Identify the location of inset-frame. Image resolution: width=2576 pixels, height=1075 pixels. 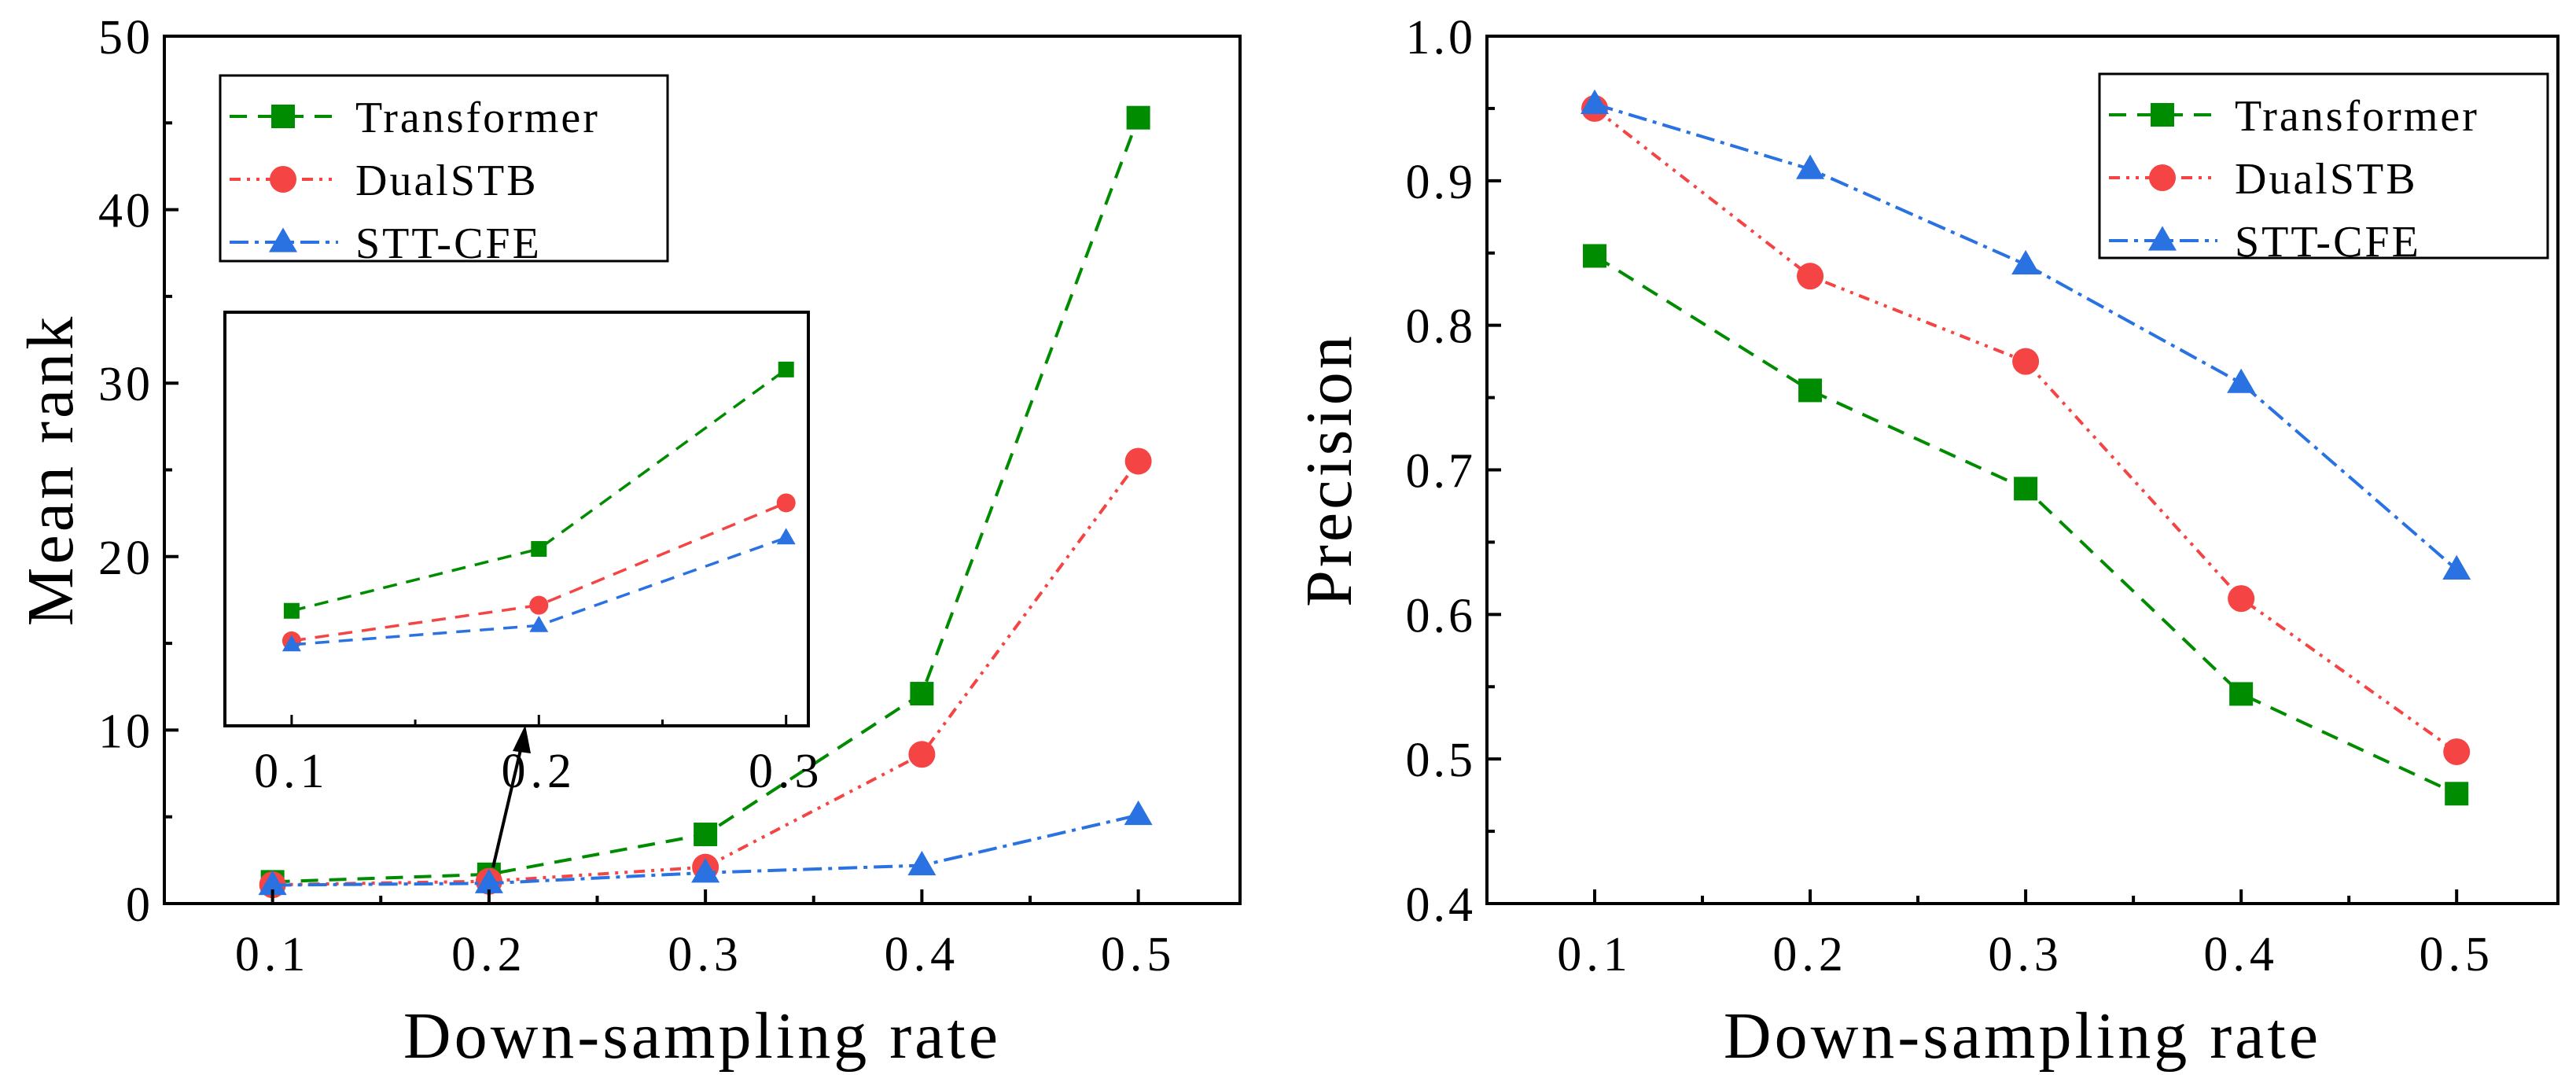
(516, 519).